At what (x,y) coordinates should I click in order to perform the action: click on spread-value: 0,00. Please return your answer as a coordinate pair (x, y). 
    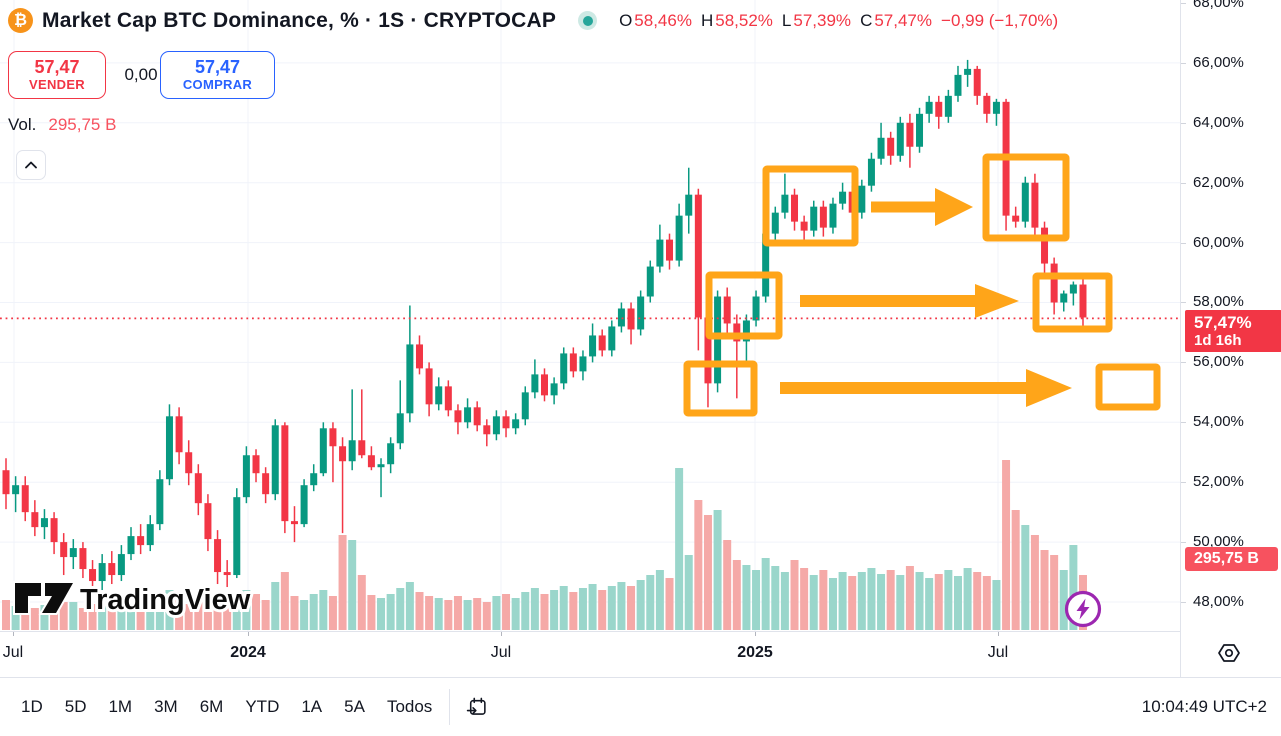
    Looking at the image, I should click on (141, 74).